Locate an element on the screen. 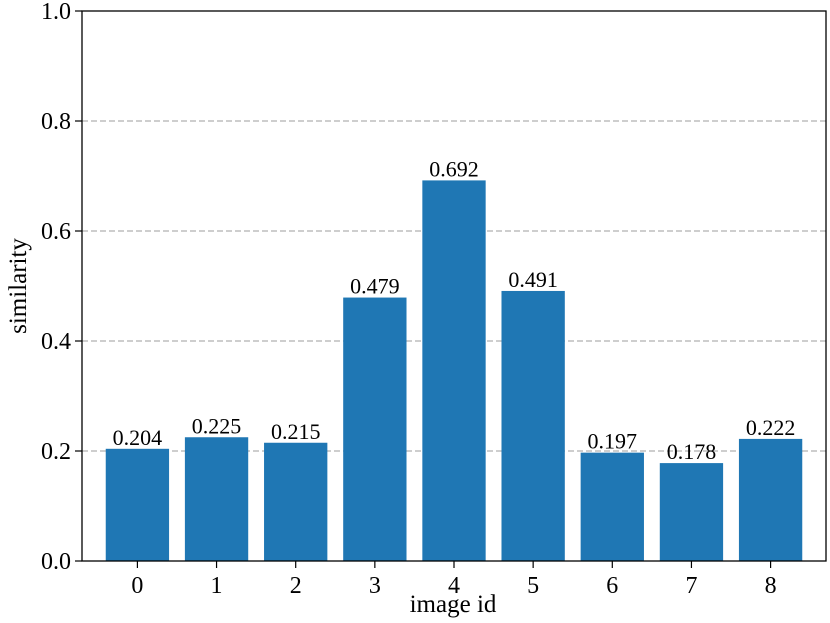  bar-value-label: 0.225 is located at coordinates (217, 425).